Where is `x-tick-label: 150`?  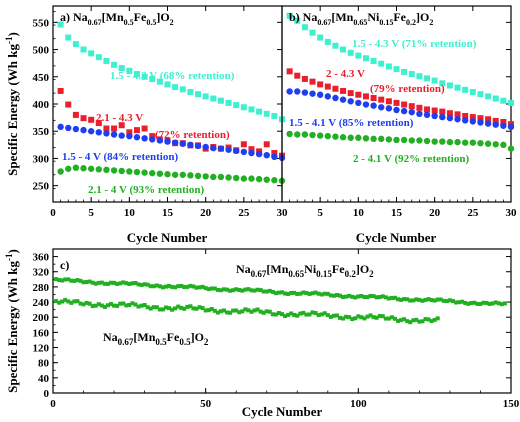 x-tick-label: 150 is located at coordinates (511, 404).